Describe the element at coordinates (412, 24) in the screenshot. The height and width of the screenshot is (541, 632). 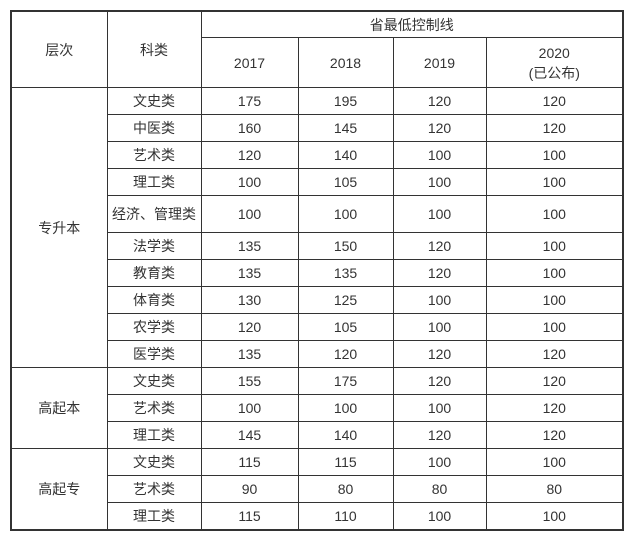
I see `column-header-control-line: 省最低控制线` at that location.